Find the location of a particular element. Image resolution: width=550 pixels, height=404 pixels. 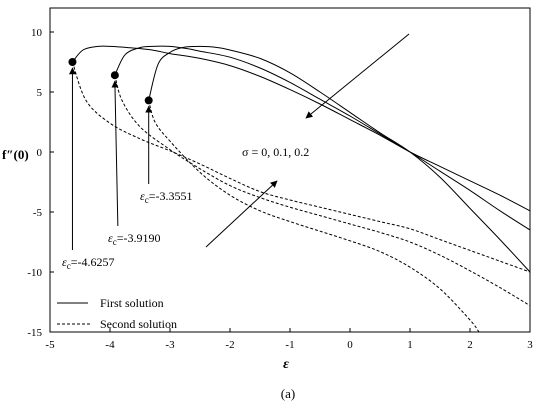

x-tick-label: -2 is located at coordinates (229, 345).